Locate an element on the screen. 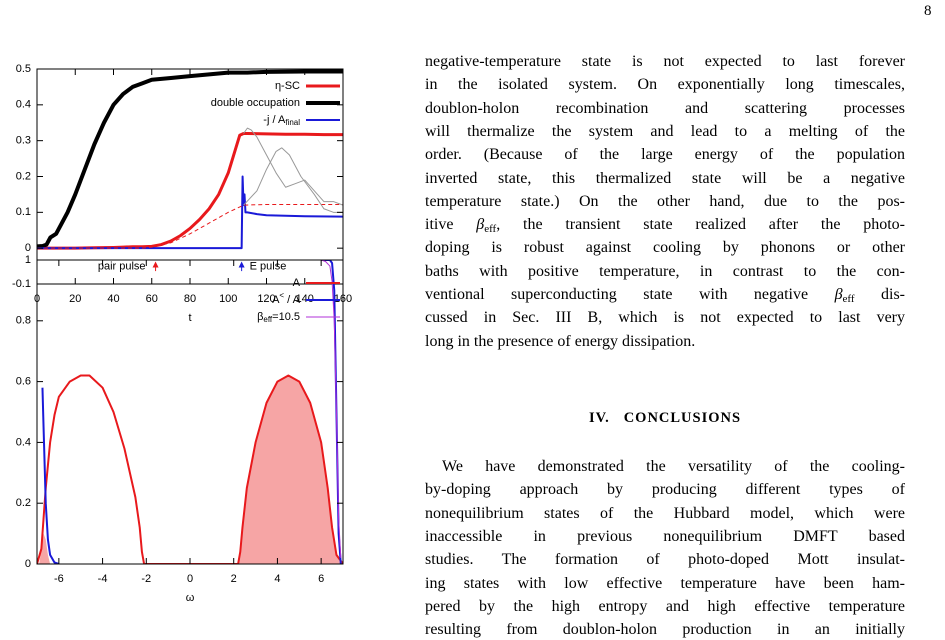 Image resolution: width=945 pixels, height=640 pixels. plot-area is located at coordinates (190, 159).